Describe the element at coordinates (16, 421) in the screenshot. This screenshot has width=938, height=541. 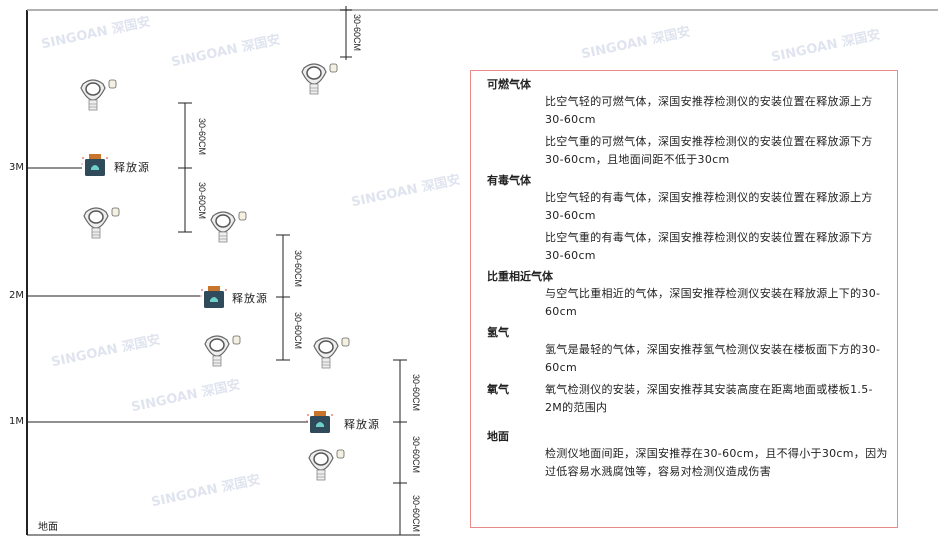
I see `level-1m-label: 1M` at that location.